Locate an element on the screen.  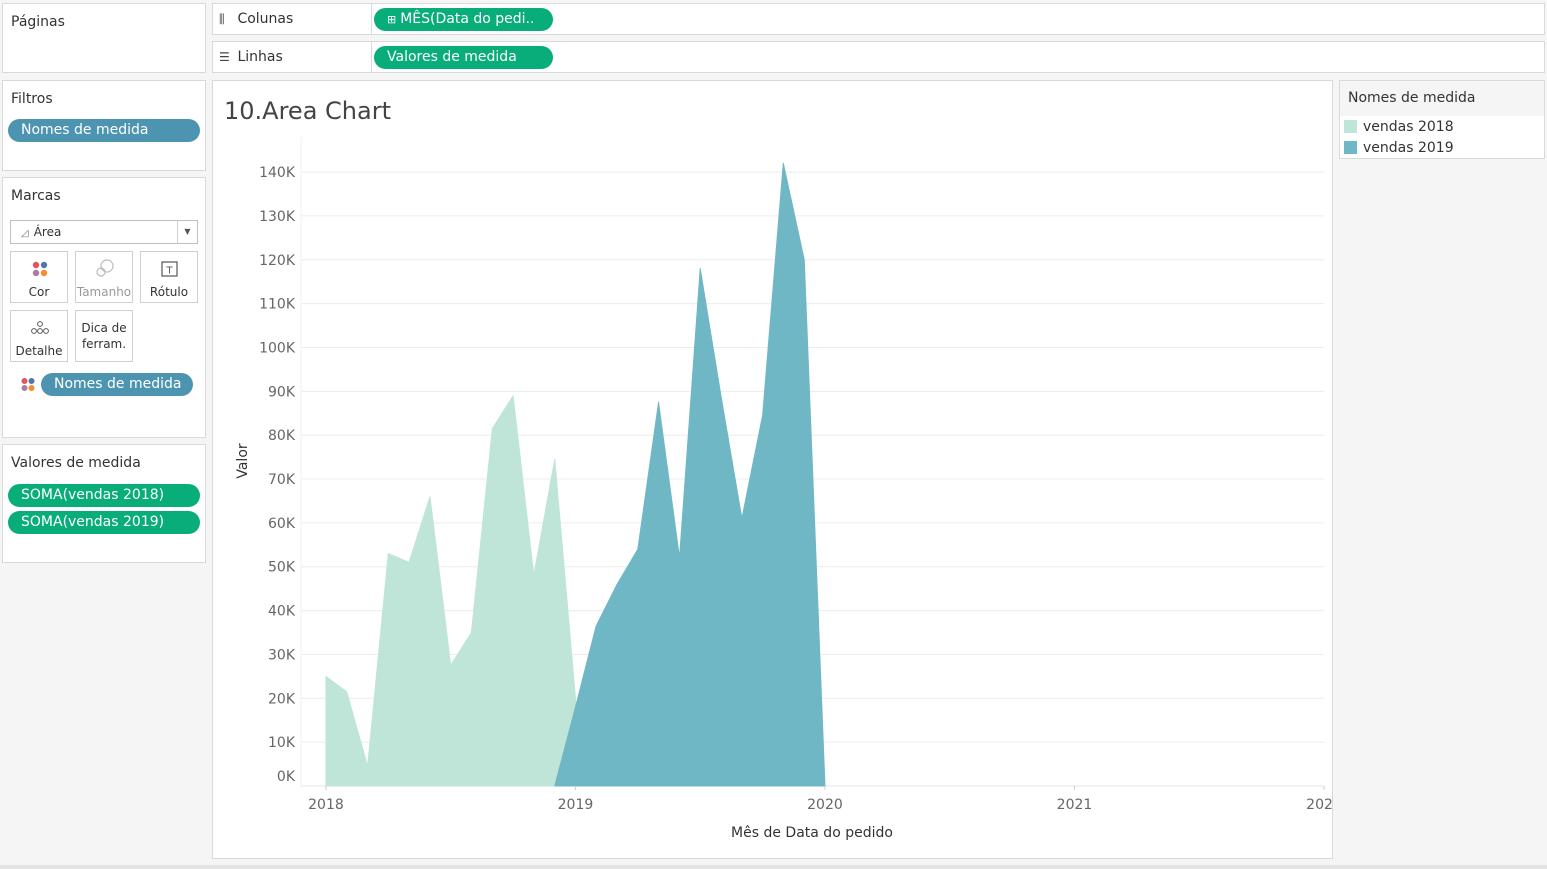
columns-pill: ⊞ MÊS(Data do pedi.. is located at coordinates (463, 19).